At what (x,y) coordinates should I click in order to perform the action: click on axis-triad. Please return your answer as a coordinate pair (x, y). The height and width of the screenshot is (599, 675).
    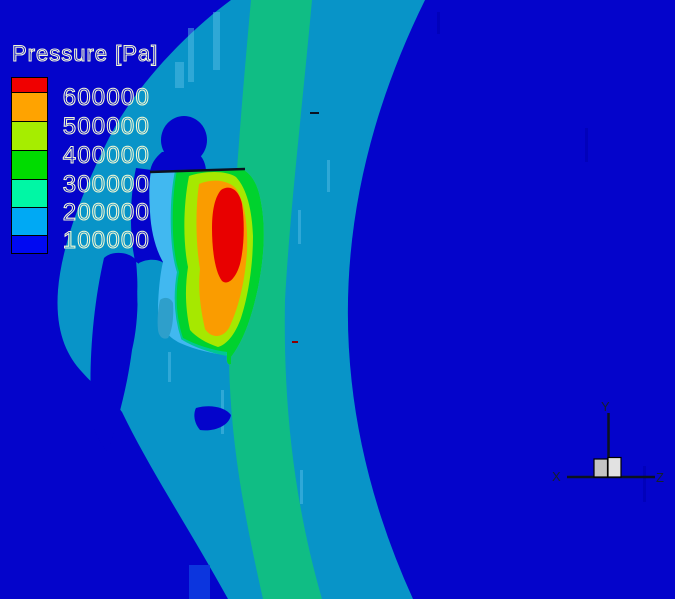
    Looking at the image, I should click on (611, 446).